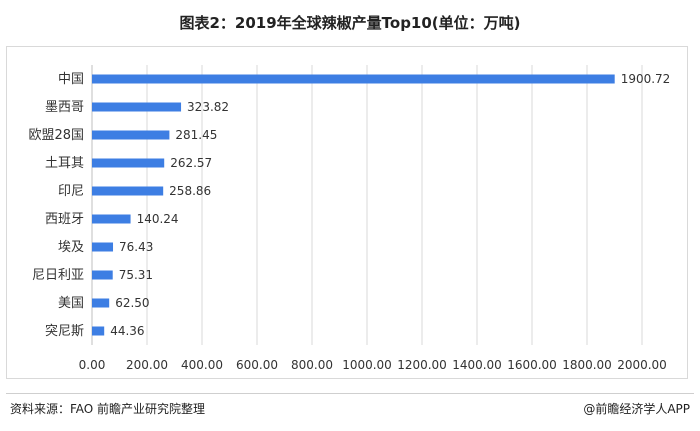 This screenshot has width=700, height=431. Describe the element at coordinates (208, 107) in the screenshot. I see `data-label: 323.82` at that location.